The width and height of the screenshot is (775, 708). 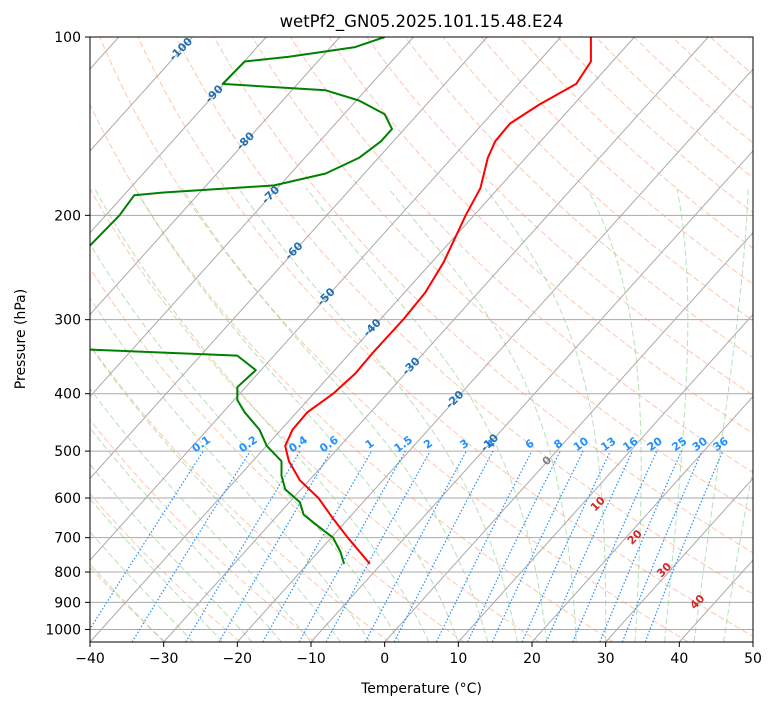 I want to click on x-tick-label: −10, so click(x=311, y=659).